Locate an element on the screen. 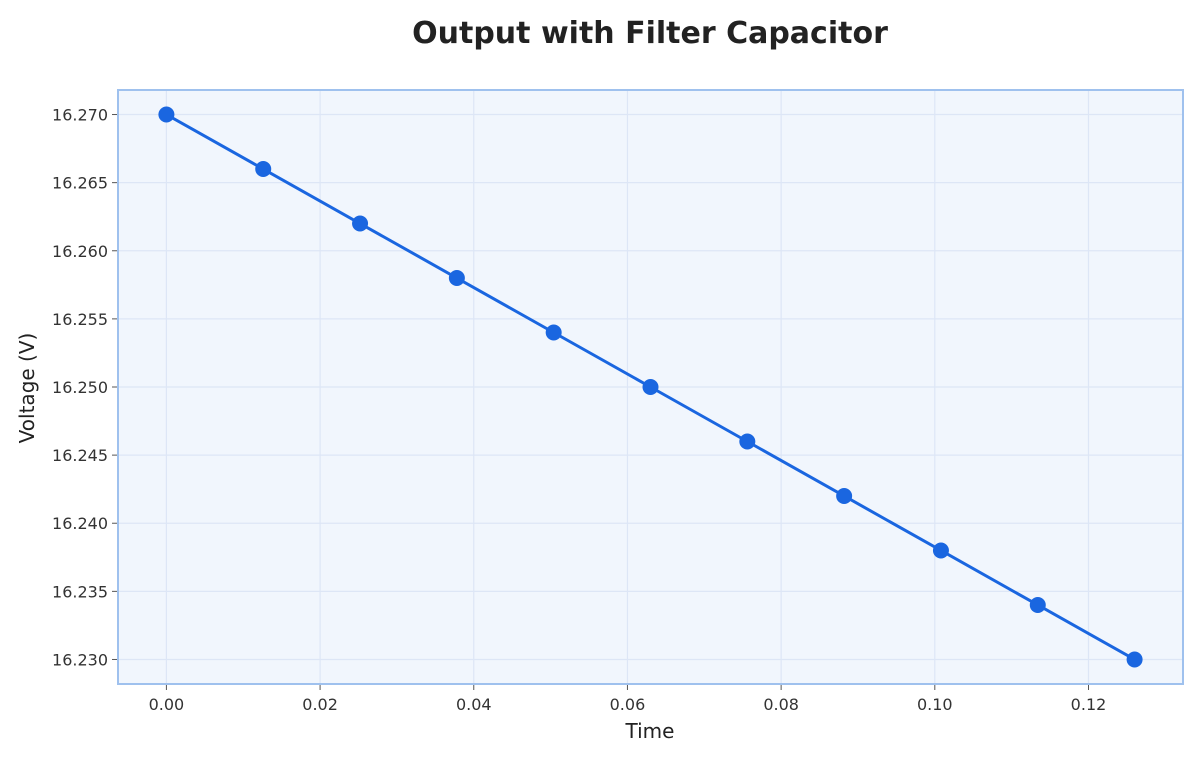 Image resolution: width=1200 pixels, height=761 pixels. x-tick-label: 0.04 is located at coordinates (474, 704).